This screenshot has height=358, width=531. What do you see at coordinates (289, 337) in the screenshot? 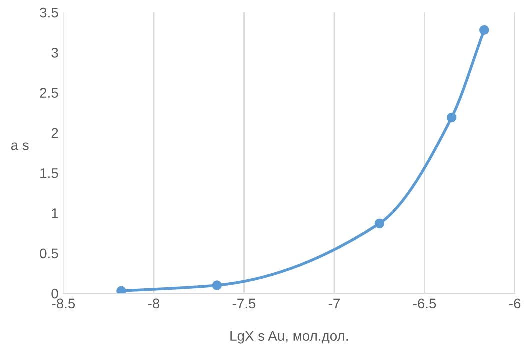
I see `x-axis-title: LgX s Au, мол.дол.` at bounding box center [289, 337].